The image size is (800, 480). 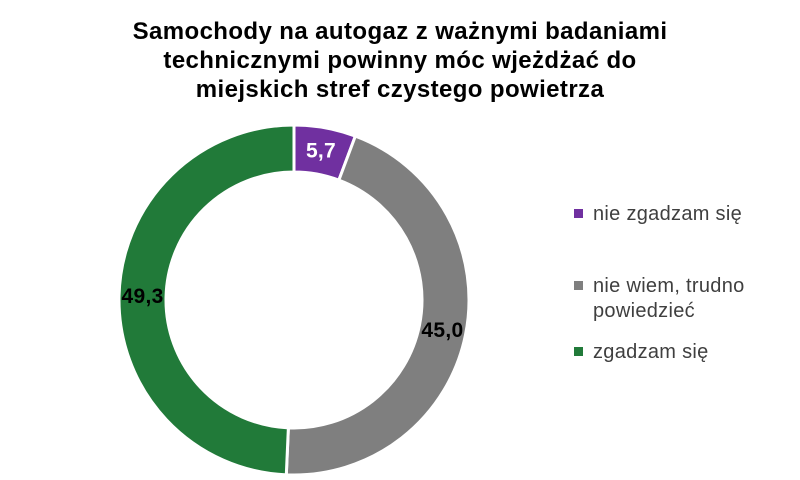 I want to click on legend-swatch-gray, so click(x=578, y=286).